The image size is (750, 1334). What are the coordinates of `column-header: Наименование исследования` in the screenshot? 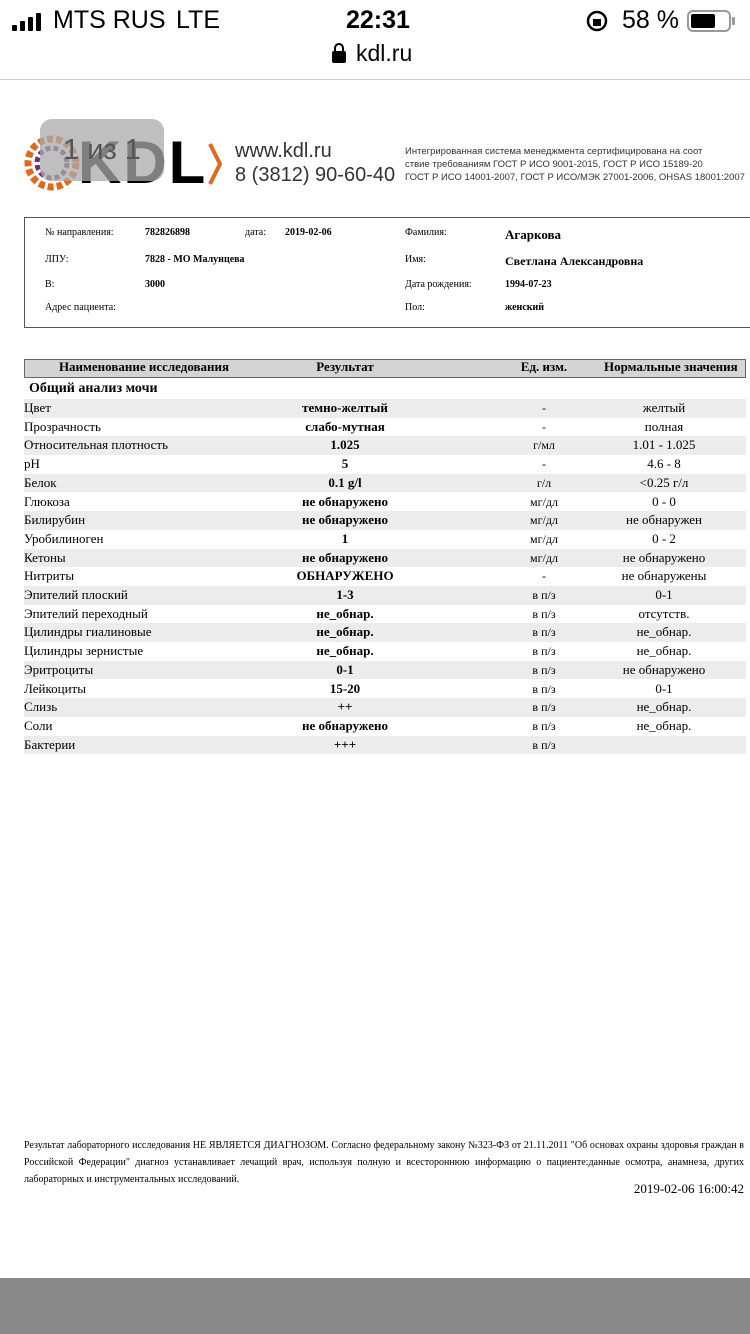 It's located at (144, 366).